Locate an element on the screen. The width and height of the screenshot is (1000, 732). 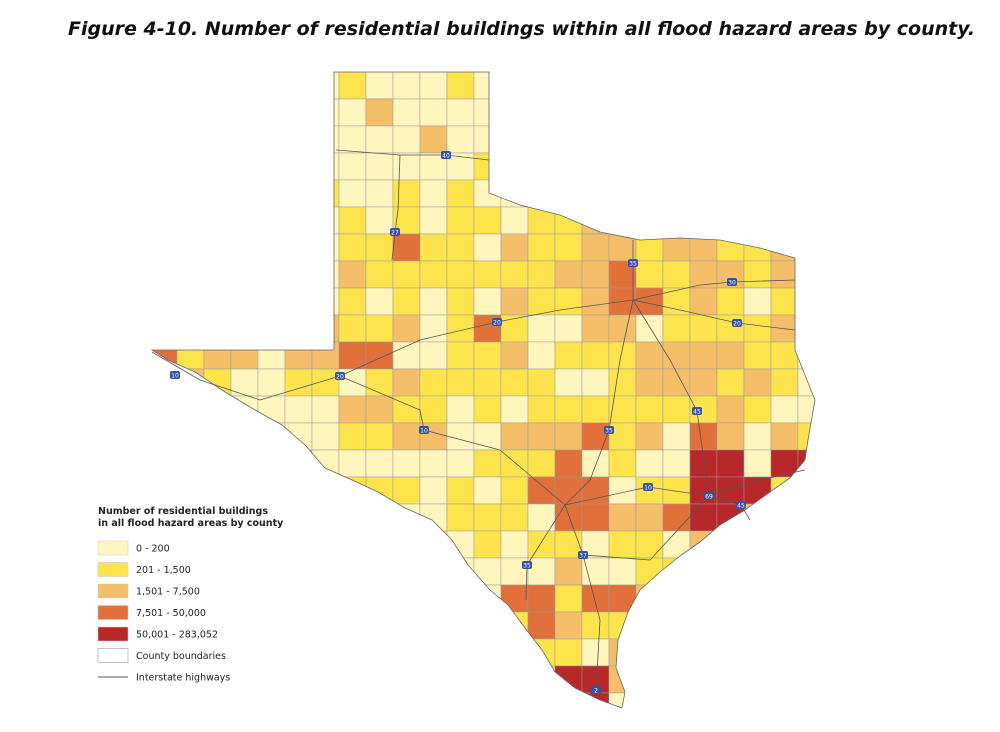
legend-label: Interstate highways is located at coordinates (183, 678).